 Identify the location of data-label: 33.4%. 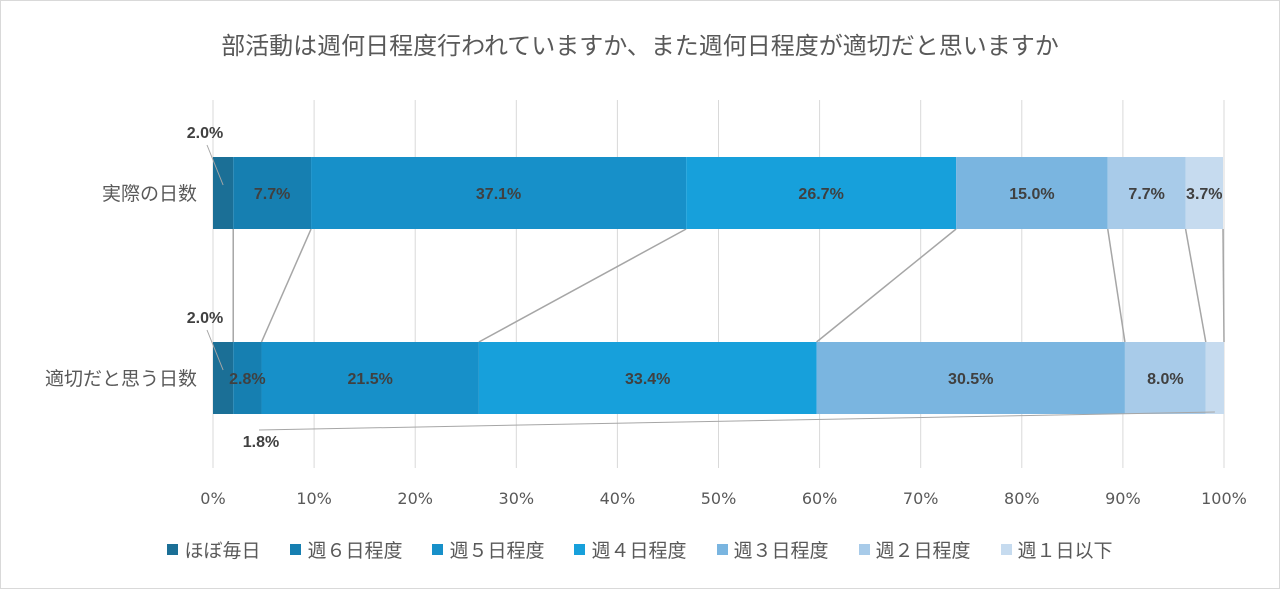
(647, 379).